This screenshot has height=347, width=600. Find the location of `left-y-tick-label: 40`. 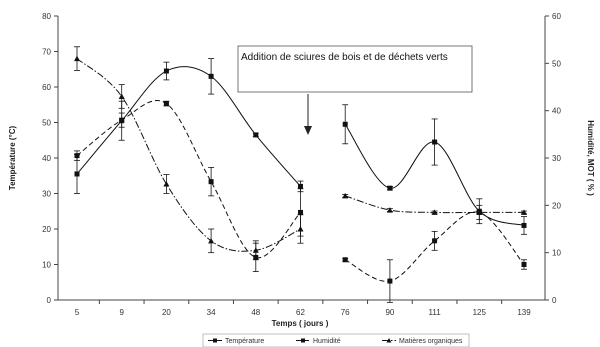

left-y-tick-label: 40 is located at coordinates (46, 158).